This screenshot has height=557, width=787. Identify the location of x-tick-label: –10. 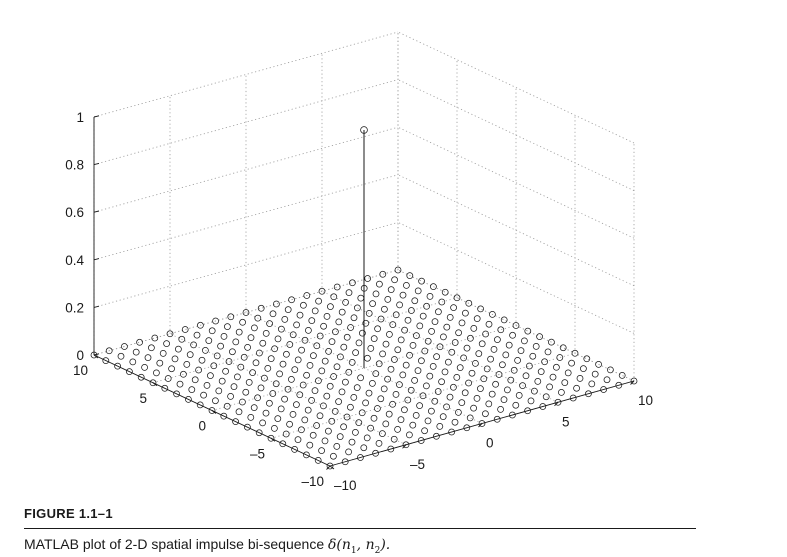
(345, 485).